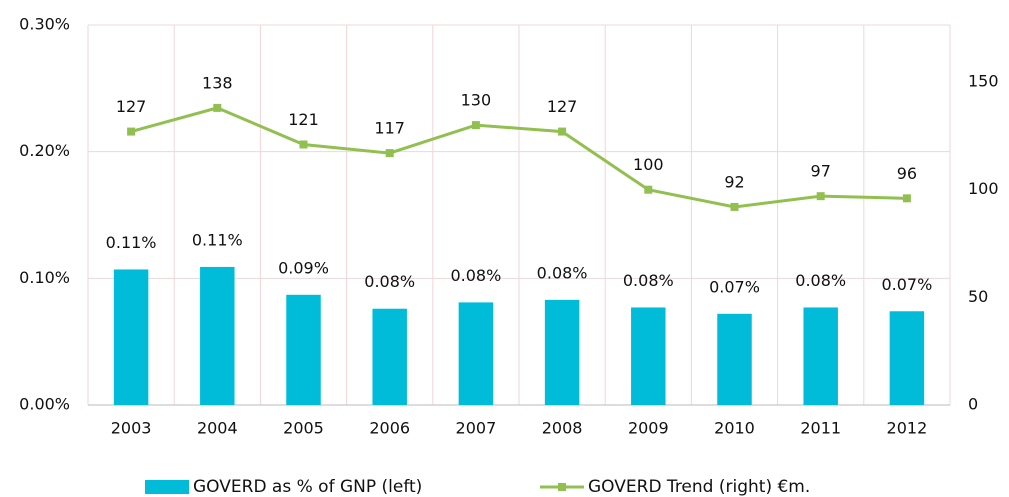 The image size is (1009, 497). I want to click on y2-tick-label: 0, so click(973, 404).